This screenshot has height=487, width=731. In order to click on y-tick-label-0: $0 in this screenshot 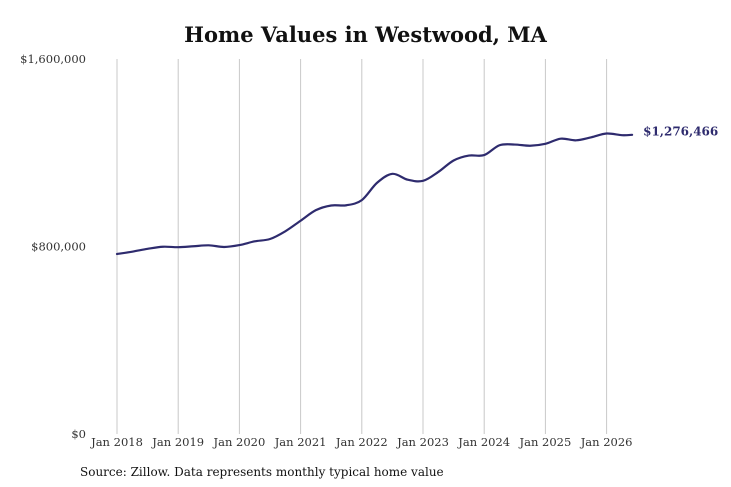, I will do `click(78, 434)`.